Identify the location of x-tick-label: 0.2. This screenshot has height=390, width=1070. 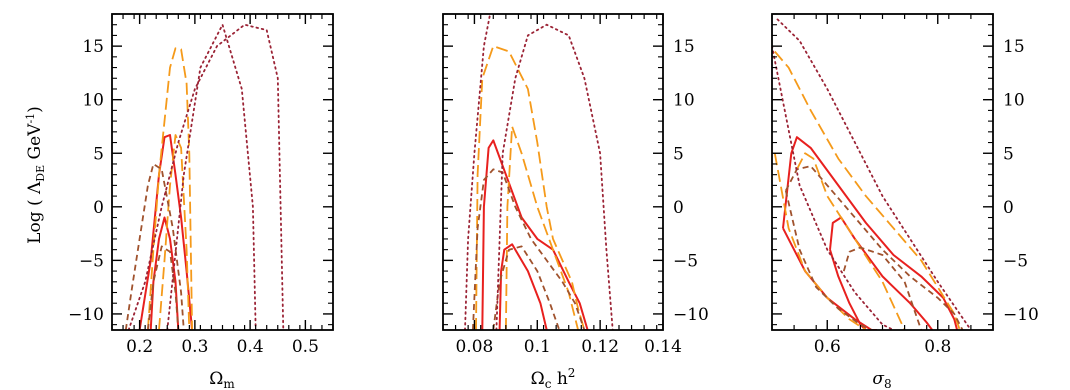
(139, 347).